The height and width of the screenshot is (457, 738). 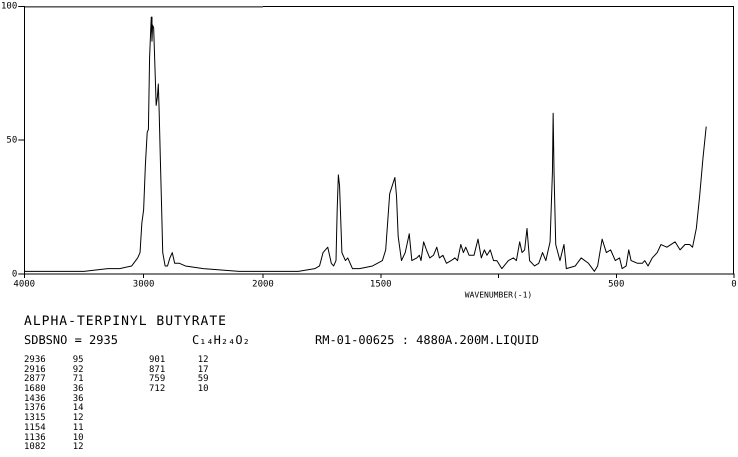 What do you see at coordinates (54, 360) in the screenshot?
I see `text: 2936 95` at bounding box center [54, 360].